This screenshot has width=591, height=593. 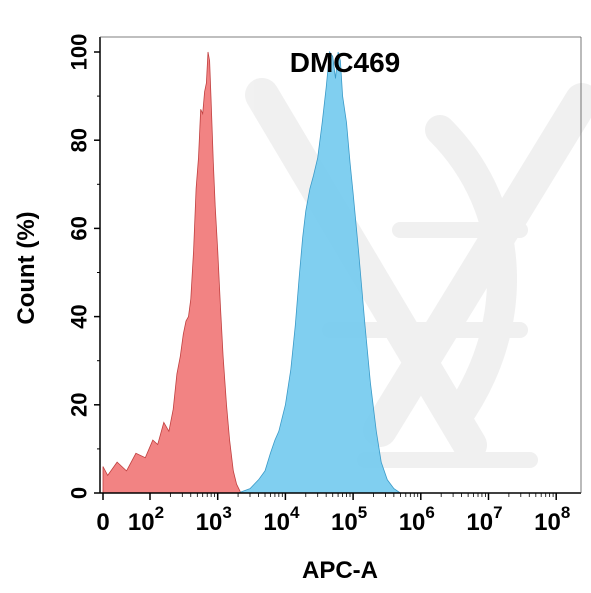 I want to click on x-tick-label: 10³, so click(x=214, y=519).